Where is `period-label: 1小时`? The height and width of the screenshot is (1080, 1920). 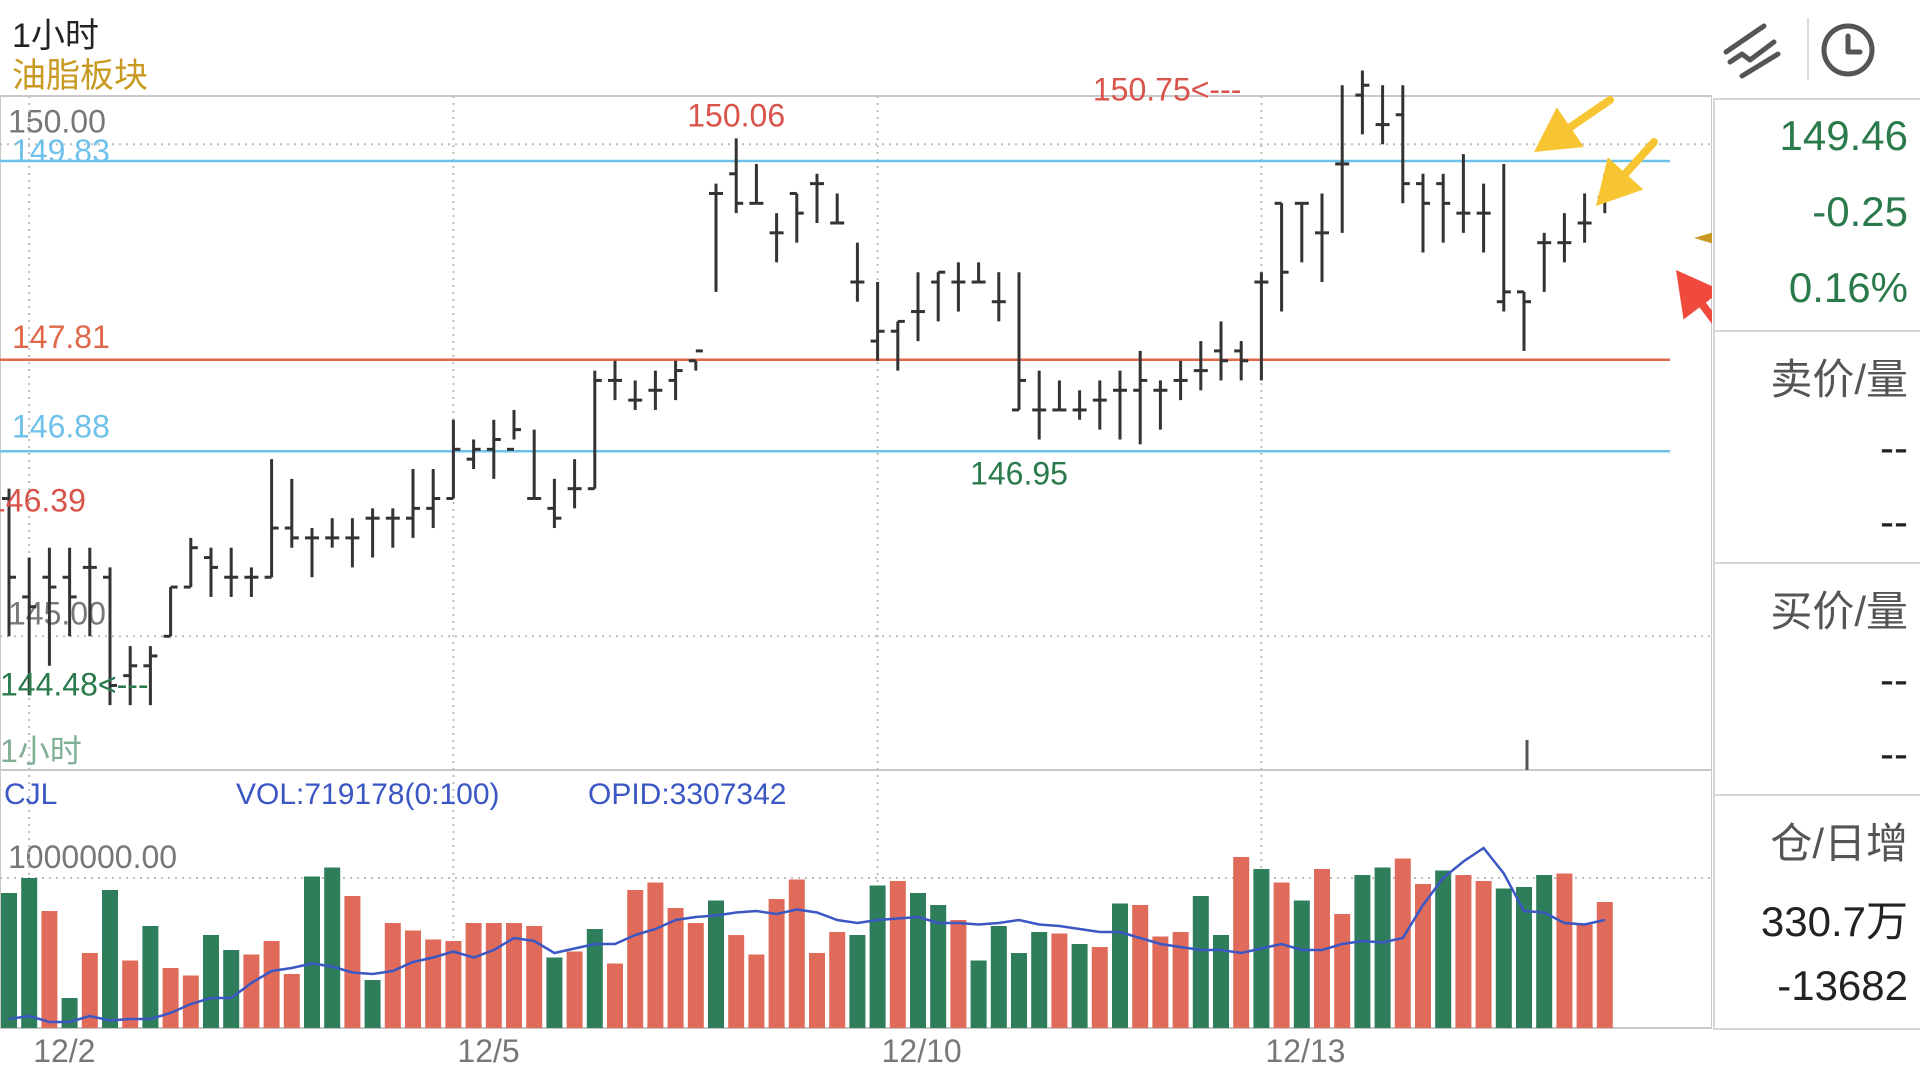
period-label: 1小时 is located at coordinates (55, 36).